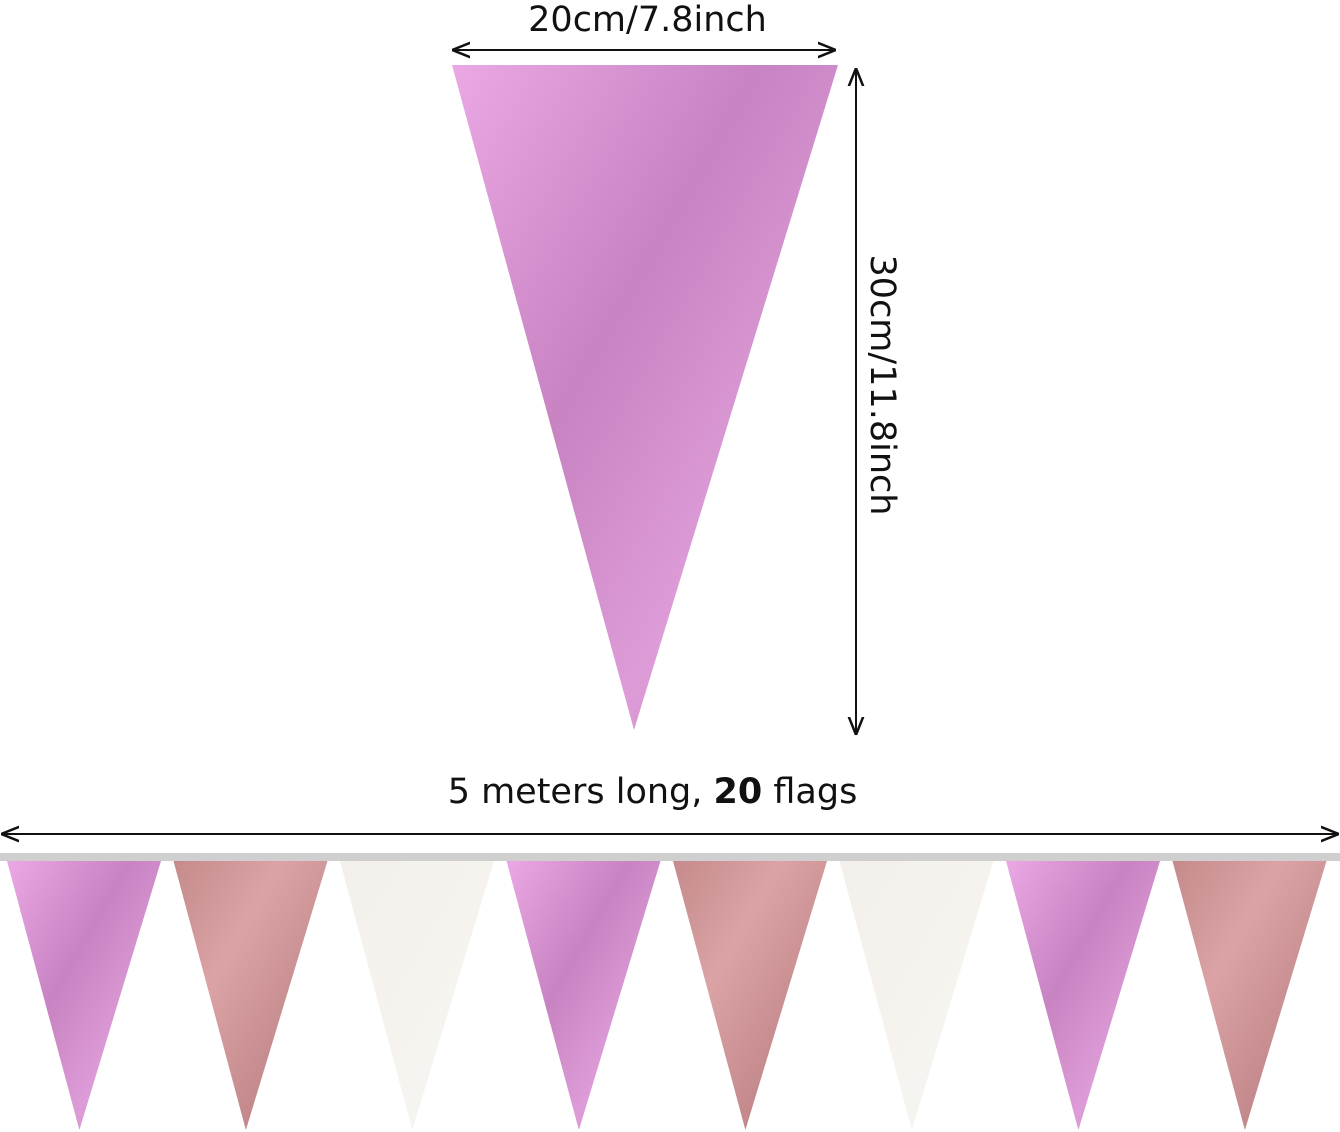 This screenshot has width=1340, height=1132. I want to click on length-label: 5 meters long, 20 flags, so click(652, 792).